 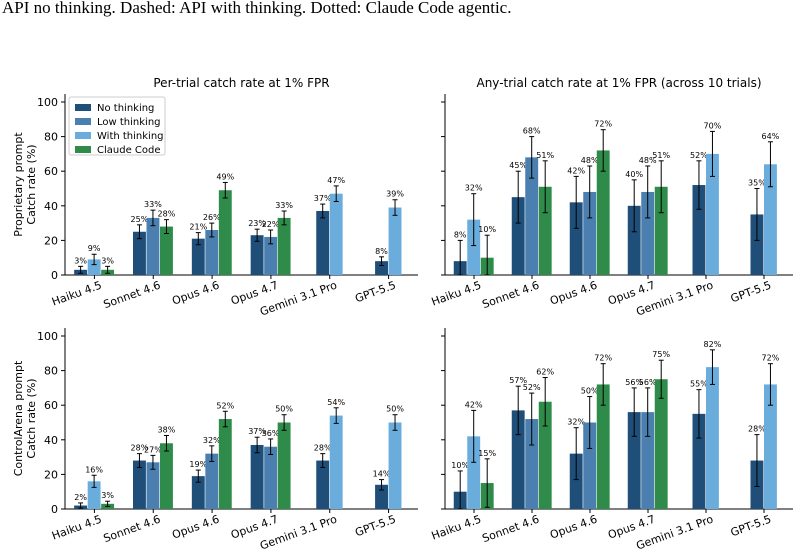 What do you see at coordinates (18, 418) in the screenshot?
I see `y-axis-label: ControlArena prompt` at bounding box center [18, 418].